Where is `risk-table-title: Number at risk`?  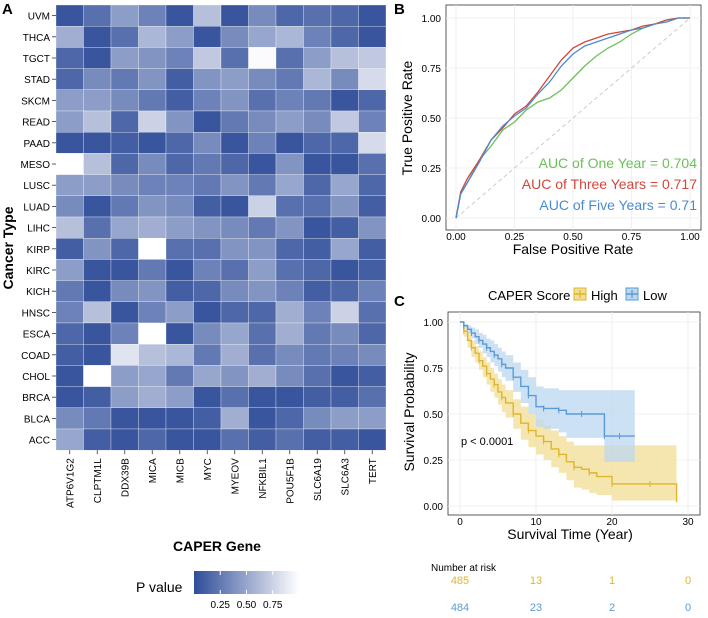
risk-table-title: Number at risk is located at coordinates (464, 568).